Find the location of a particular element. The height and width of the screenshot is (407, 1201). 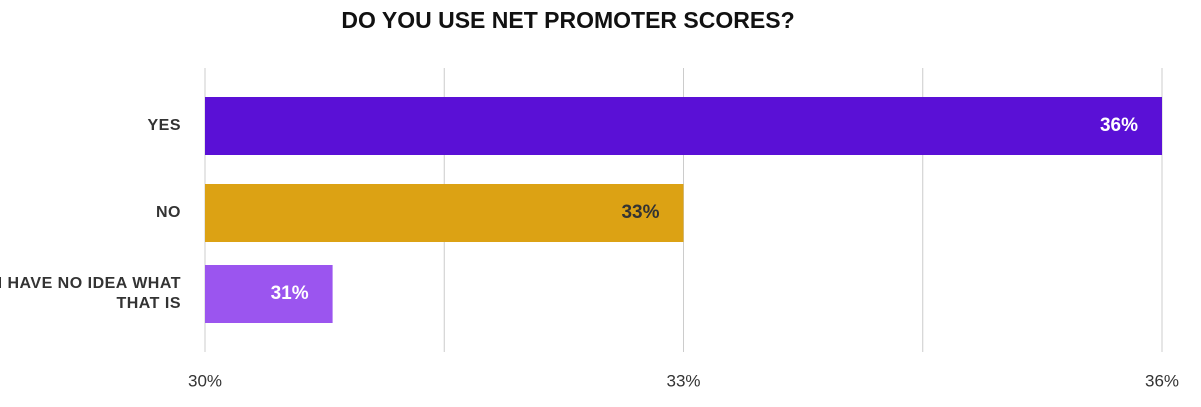

x-tick-label: 30% is located at coordinates (205, 380).